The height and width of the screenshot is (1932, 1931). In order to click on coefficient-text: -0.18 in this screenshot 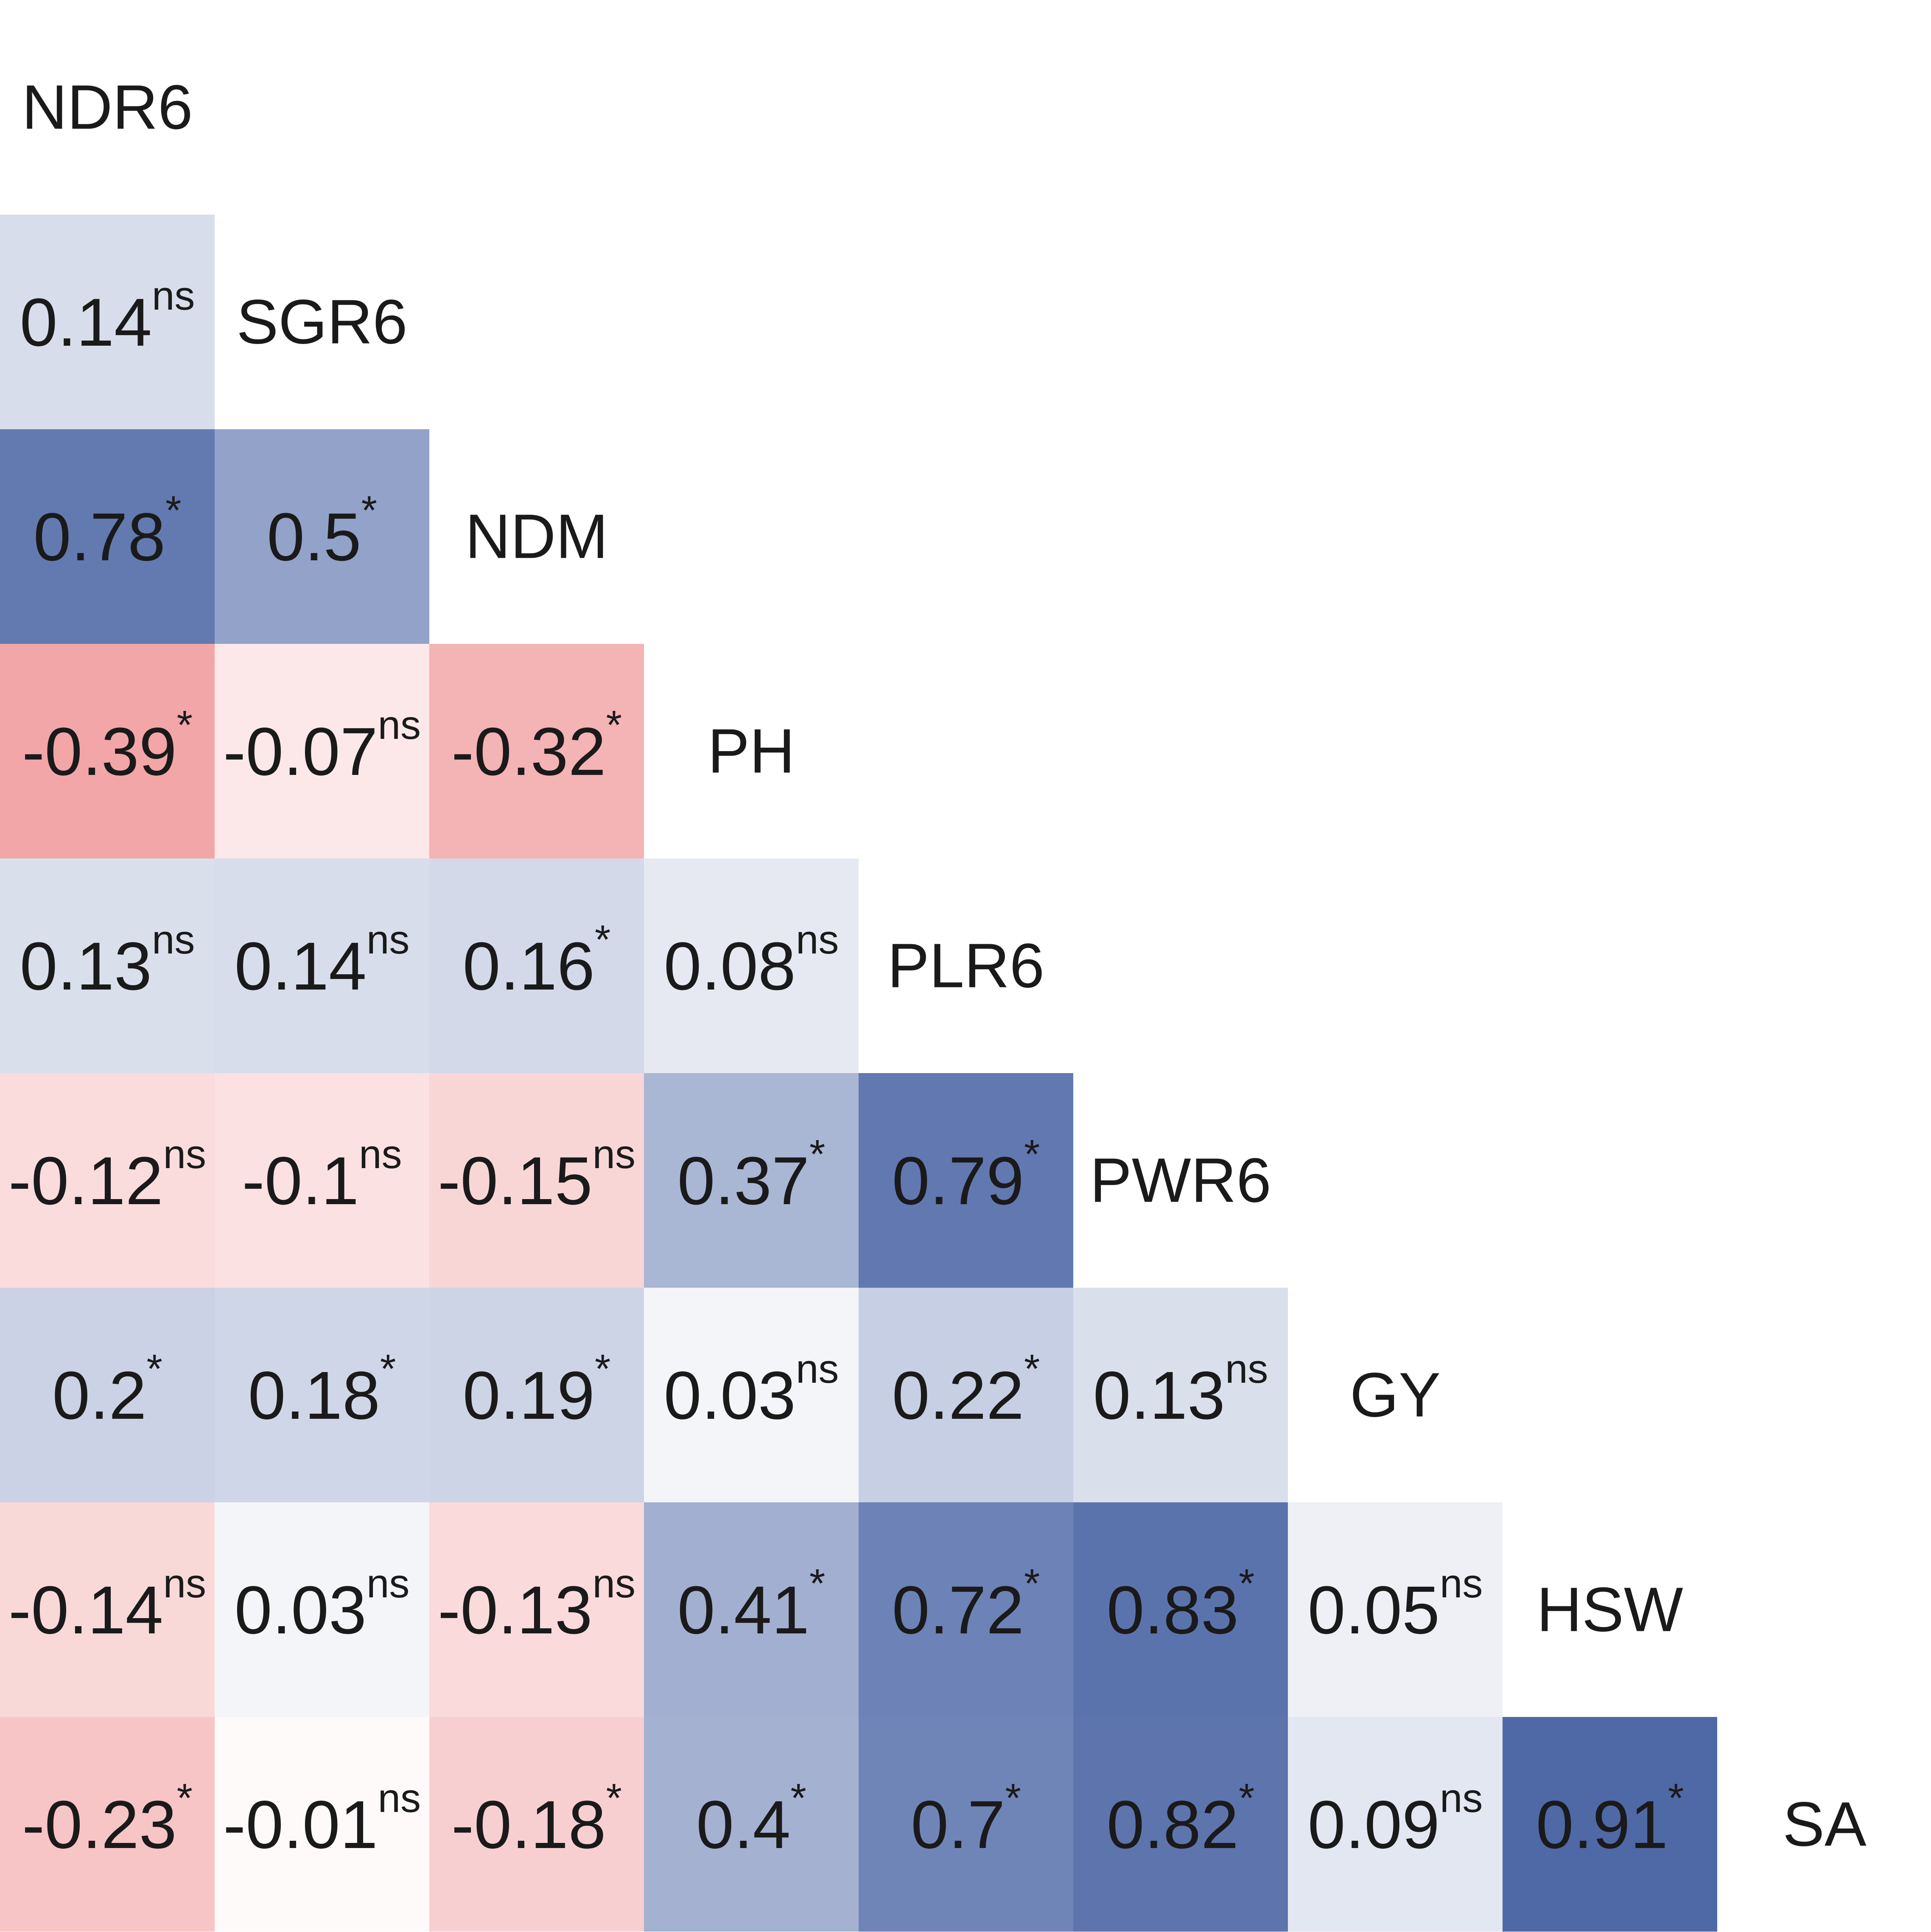, I will do `click(528, 1824)`.